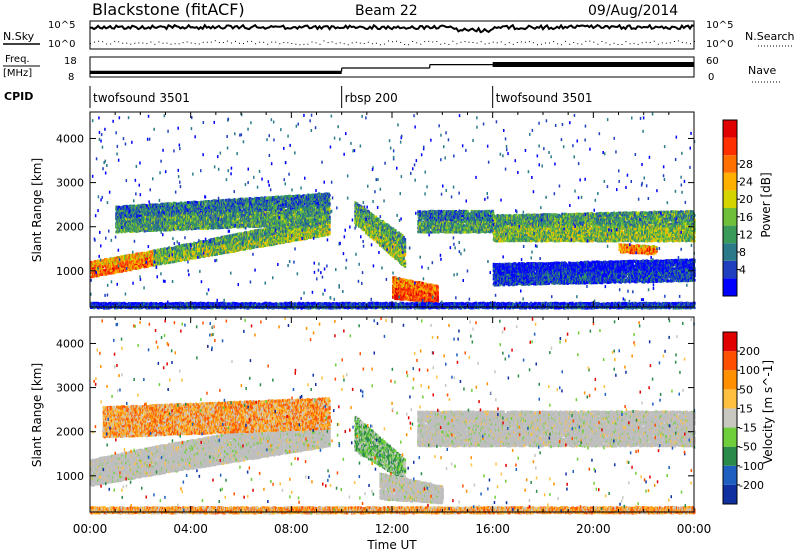 This screenshot has width=800, height=554. I want to click on noise-tick-left-top: 10^5, so click(61, 25).